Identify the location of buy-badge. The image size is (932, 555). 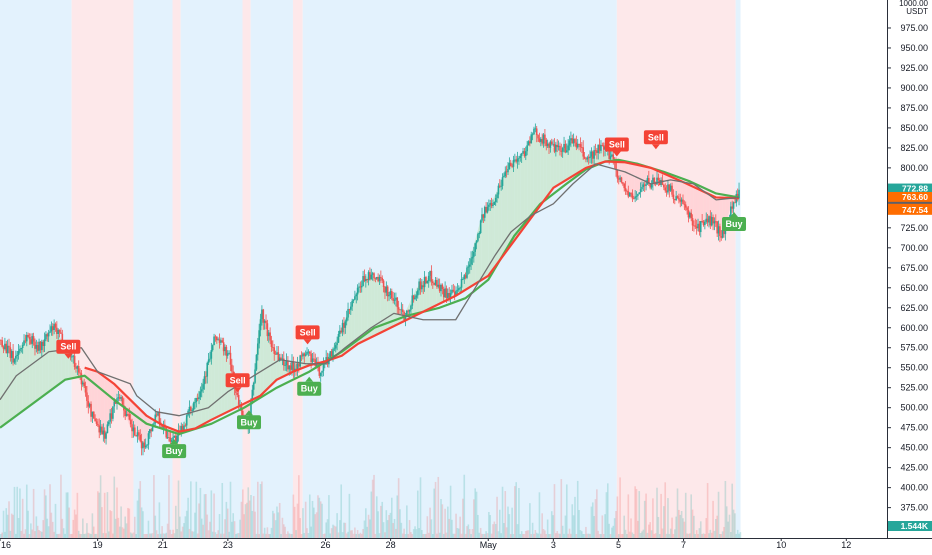
(309, 388).